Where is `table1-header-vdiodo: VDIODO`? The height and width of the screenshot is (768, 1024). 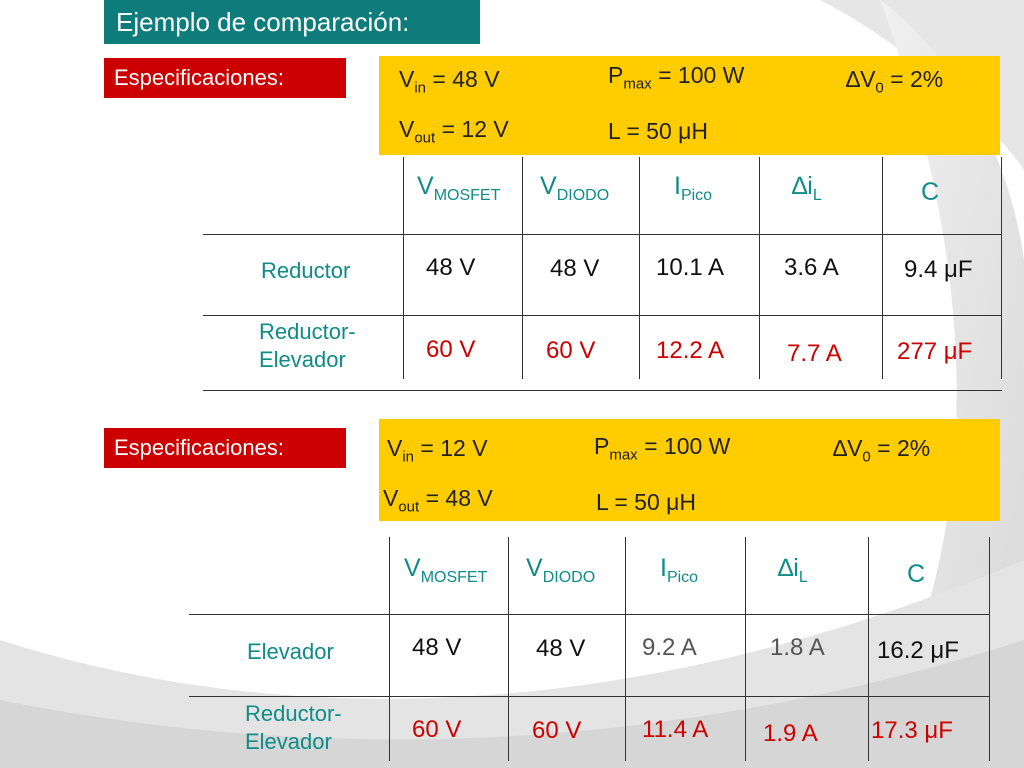
table1-header-vdiodo: VDIODO is located at coordinates (575, 188).